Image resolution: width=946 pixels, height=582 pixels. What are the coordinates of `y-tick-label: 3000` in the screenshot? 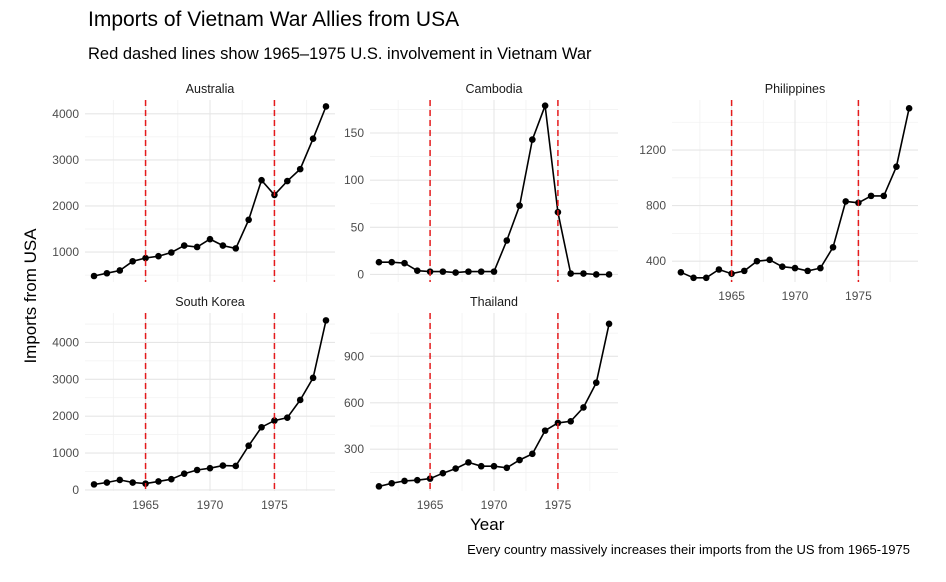 It's located at (65, 379).